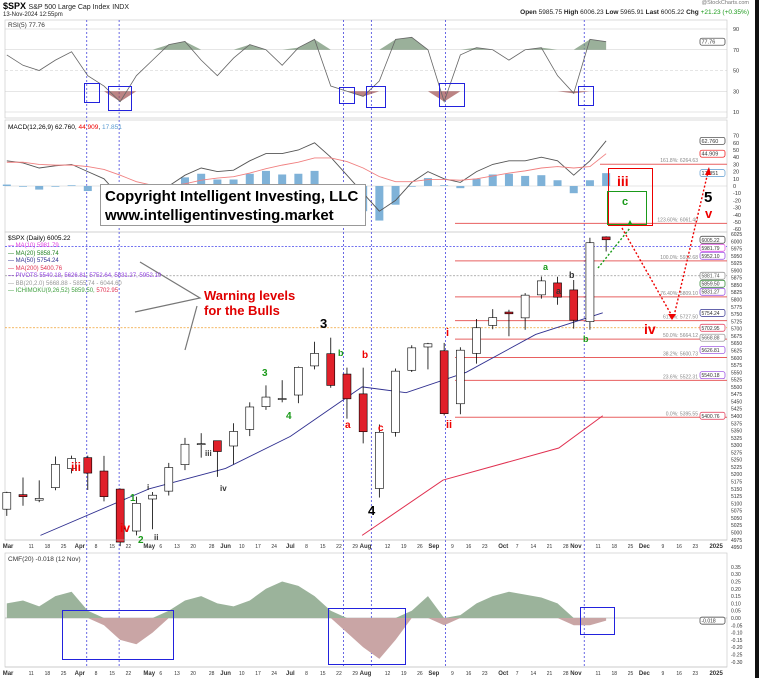 The image size is (759, 678). What do you see at coordinates (324, 323) in the screenshot?
I see `wave-label: 3` at bounding box center [324, 323].